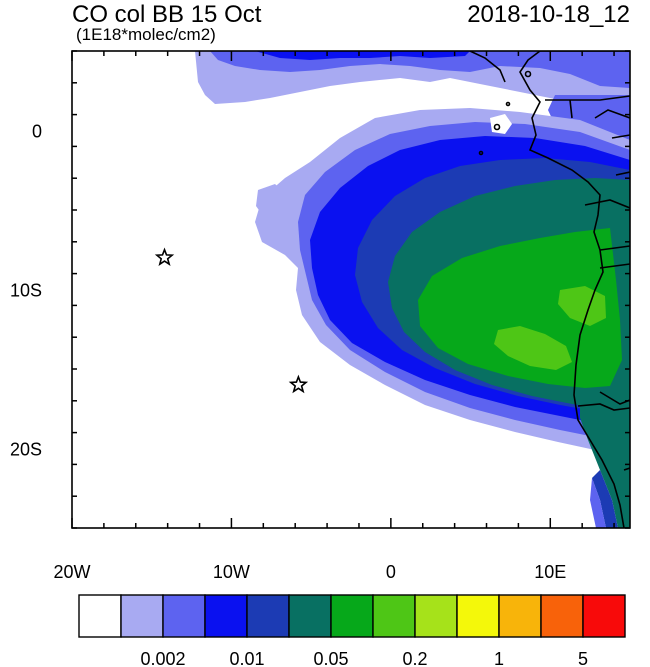 The height and width of the screenshot is (667, 650). Describe the element at coordinates (499, 658) in the screenshot. I see `colorbar-label: 1` at that location.